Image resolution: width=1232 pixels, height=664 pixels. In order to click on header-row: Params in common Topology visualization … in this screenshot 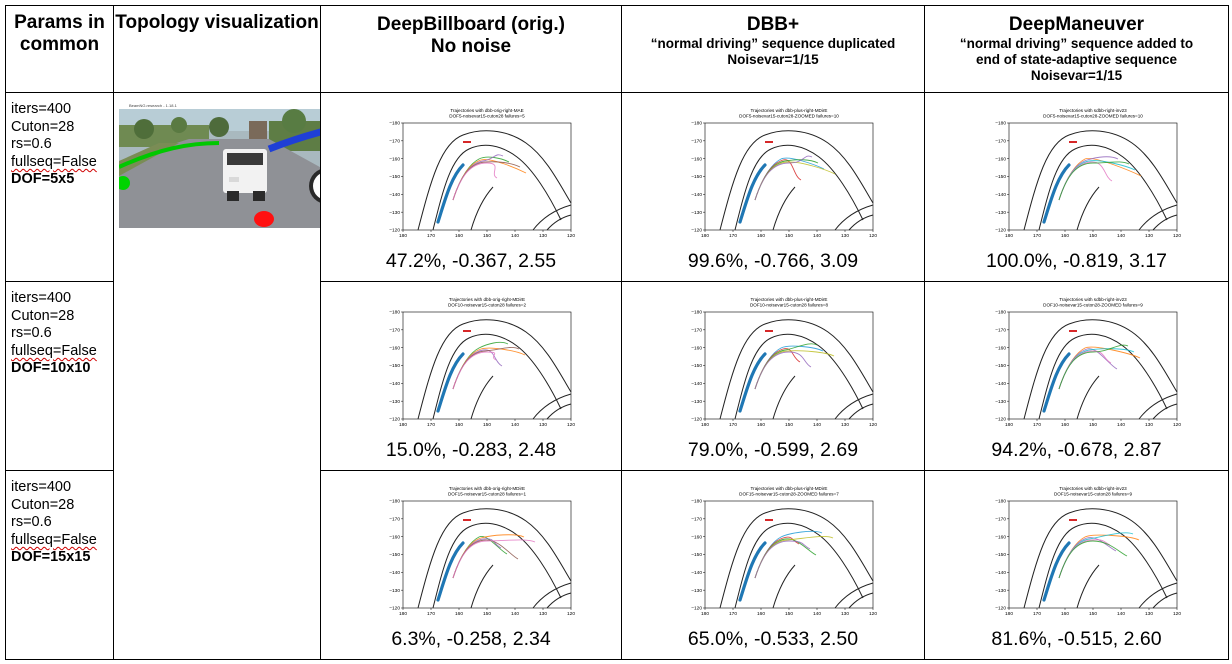, I will do `click(617, 49)`.